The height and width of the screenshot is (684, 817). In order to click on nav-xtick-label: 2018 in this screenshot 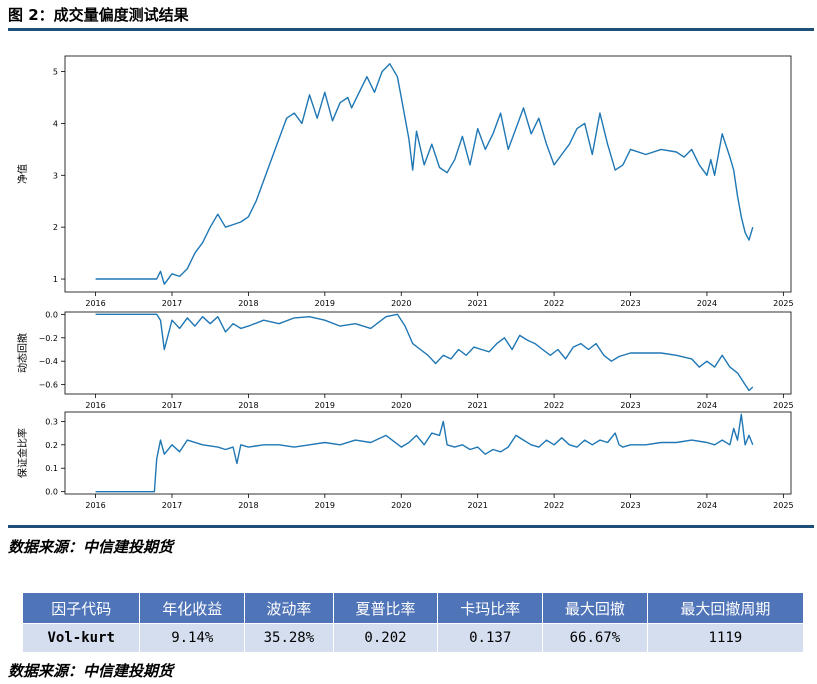, I will do `click(248, 303)`.